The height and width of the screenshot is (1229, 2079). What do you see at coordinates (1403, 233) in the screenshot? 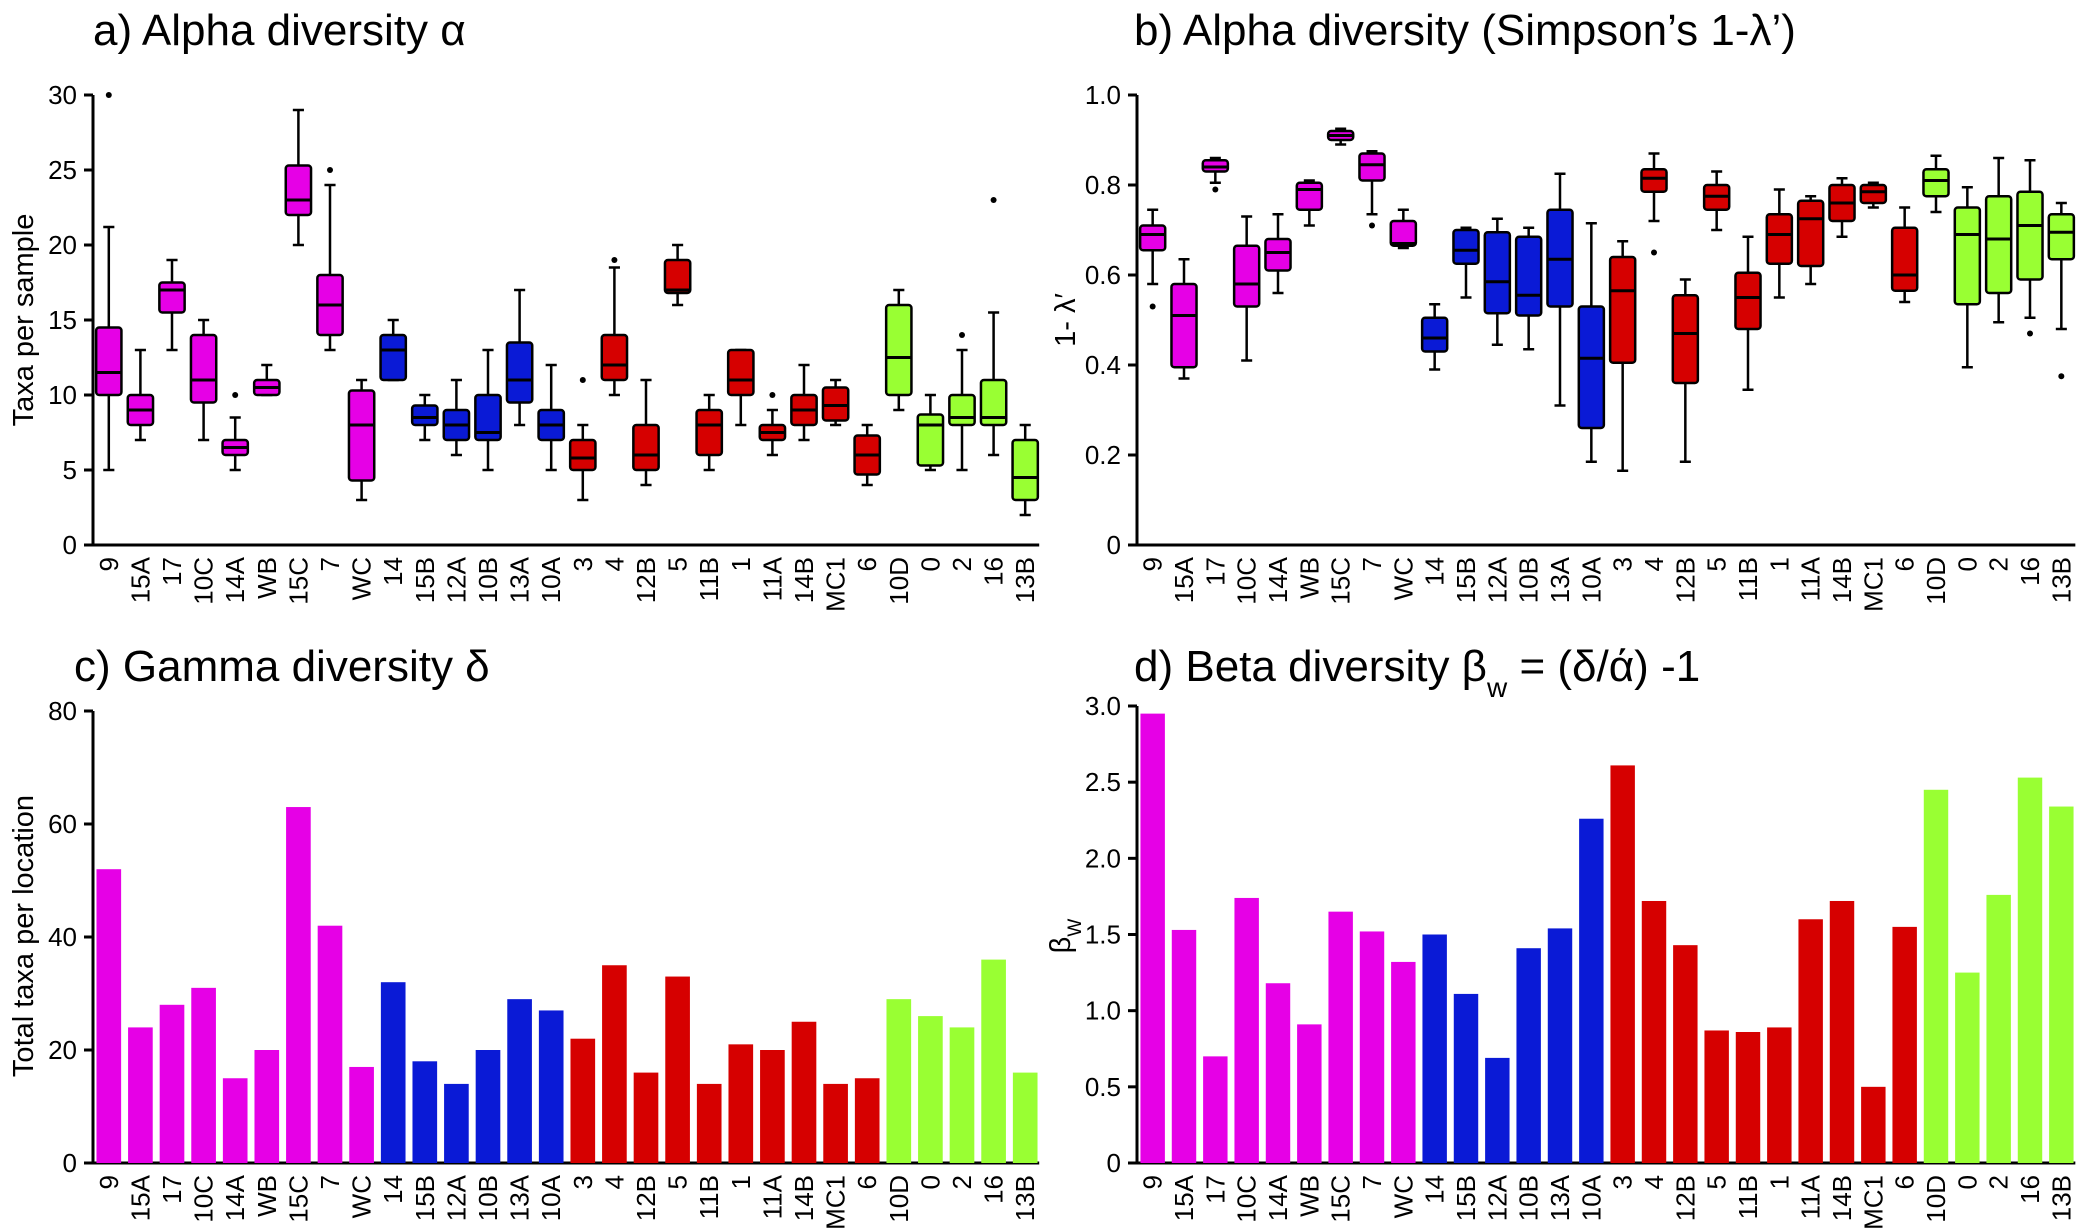
I see `box-WC` at bounding box center [1403, 233].